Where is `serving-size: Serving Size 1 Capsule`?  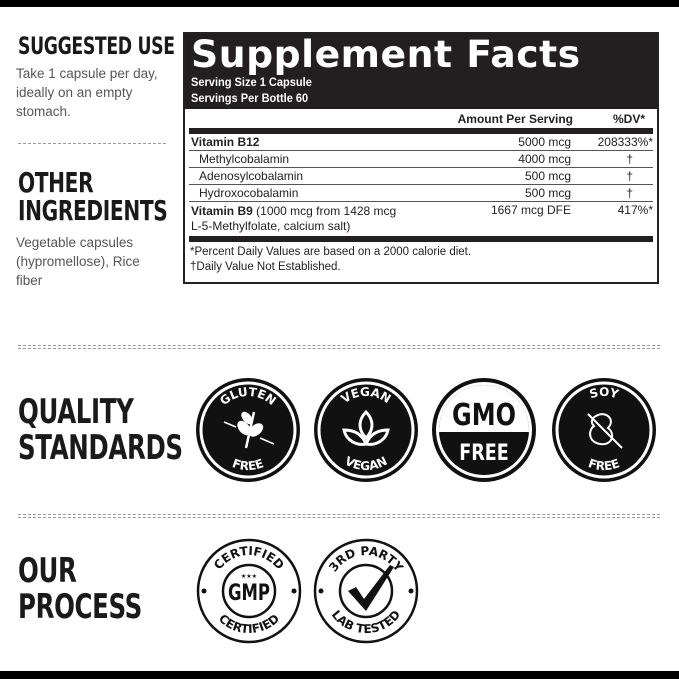 serving-size: Serving Size 1 Capsule is located at coordinates (251, 82).